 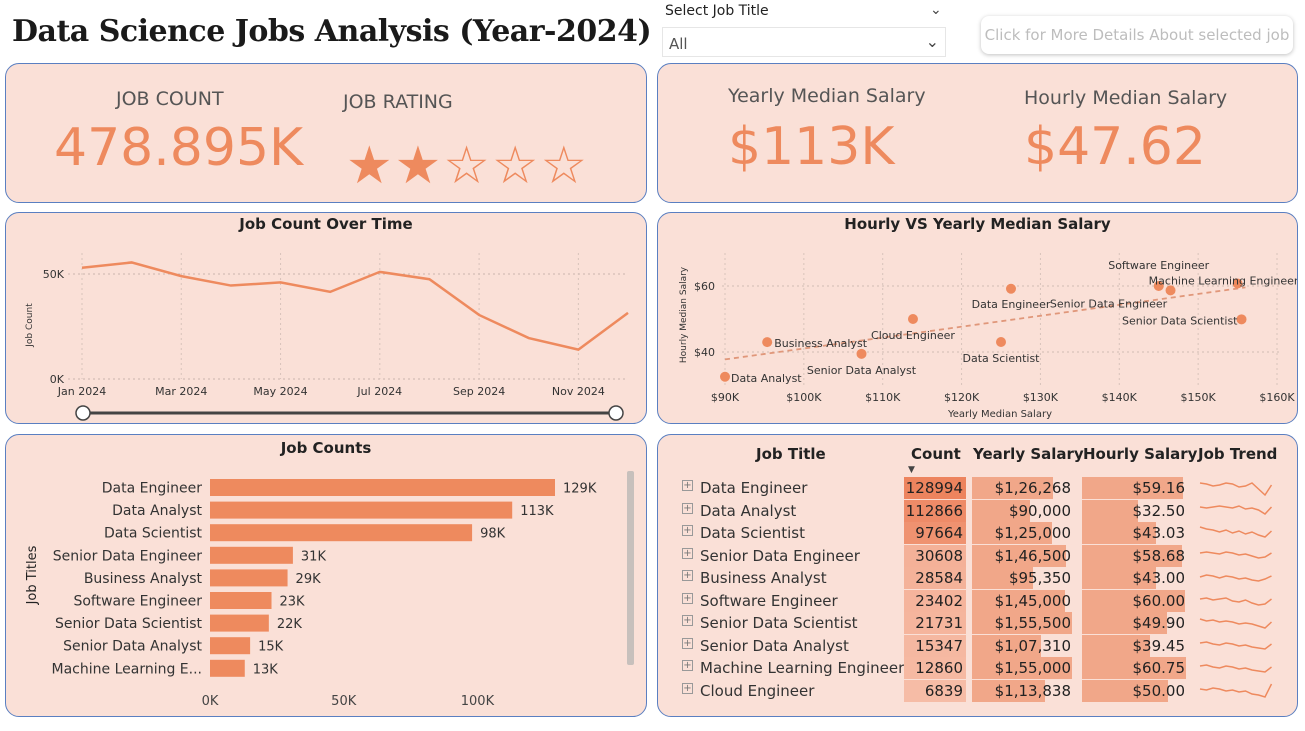 I want to click on yearly-salary-value: $1,13,838, so click(x=1032, y=690).